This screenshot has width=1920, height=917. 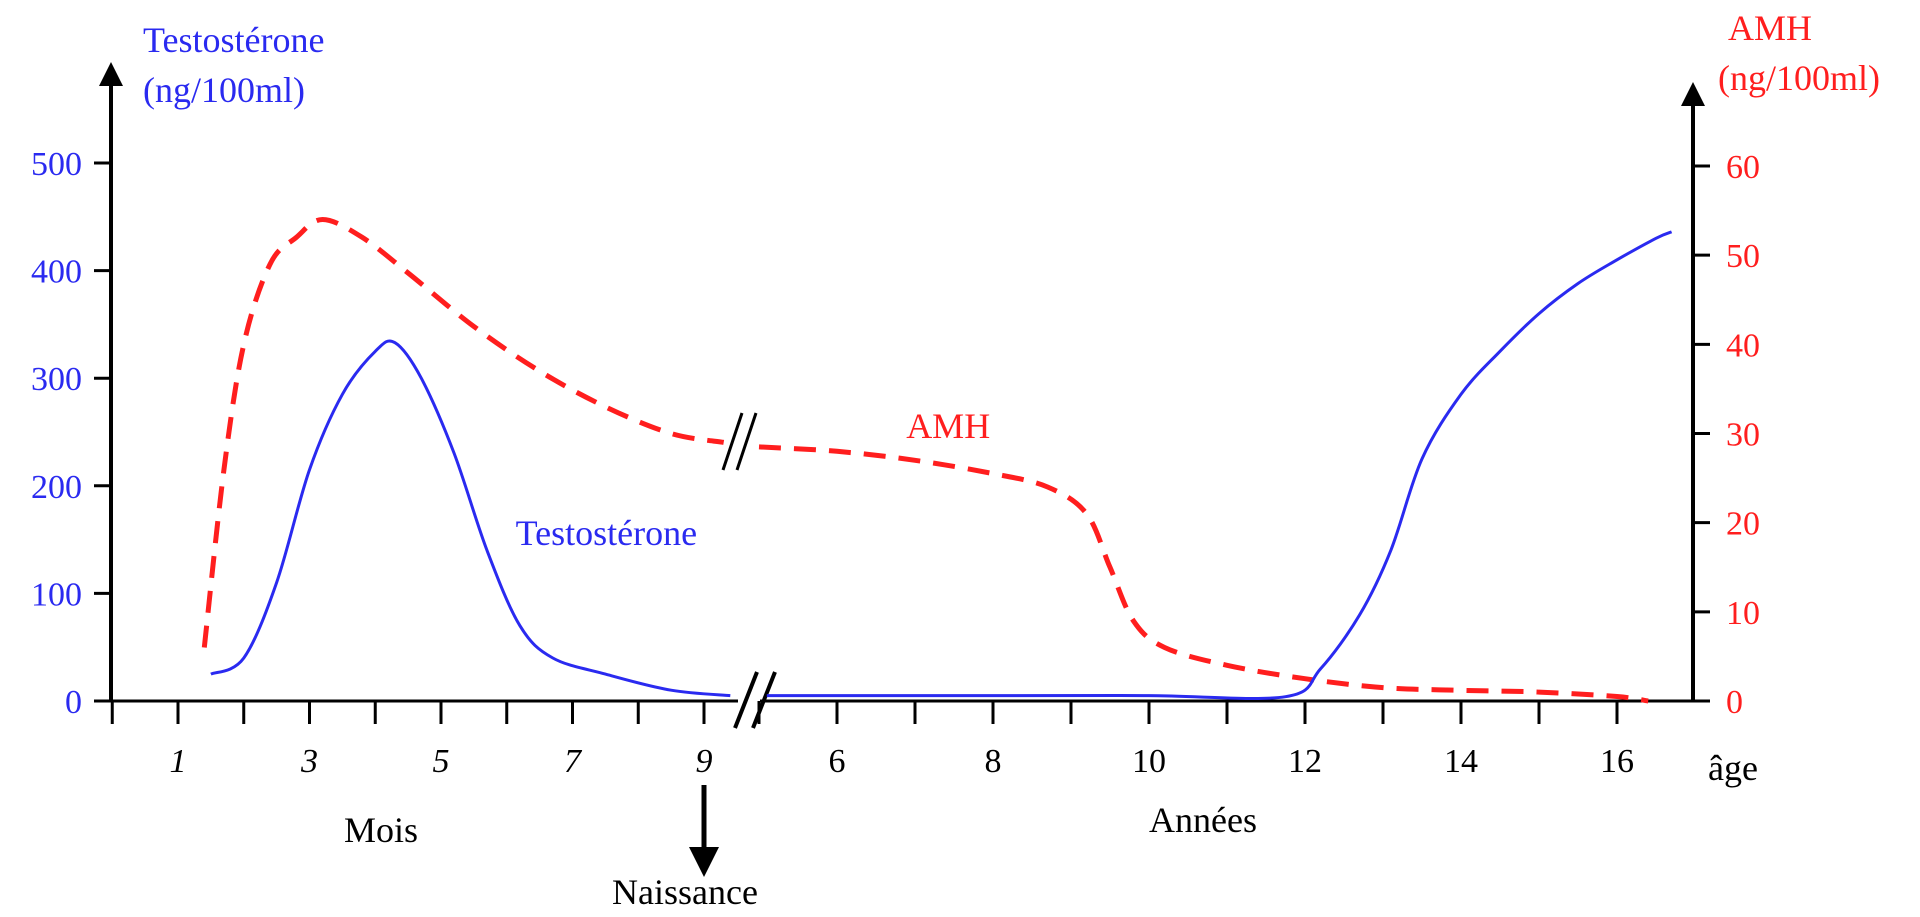 What do you see at coordinates (993, 761) in the screenshot?
I see `x-tick-label-year-8: 8` at bounding box center [993, 761].